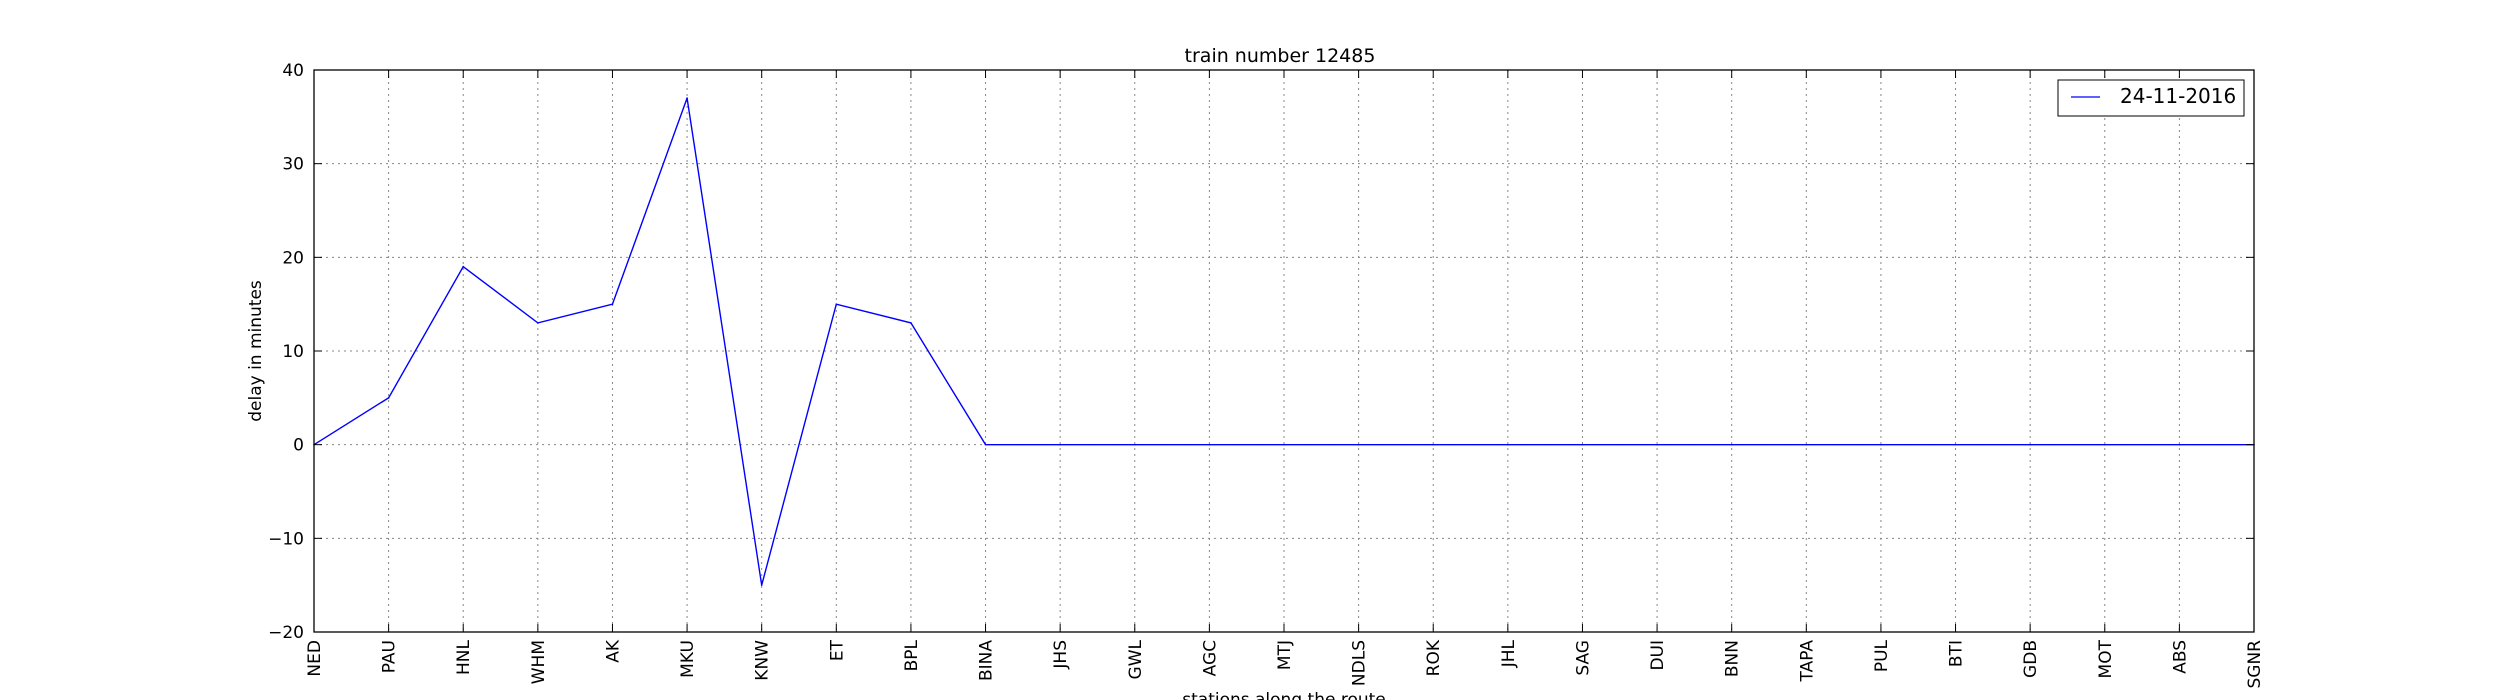 This screenshot has height=700, width=2500. What do you see at coordinates (1509, 653) in the screenshot?
I see `x-tick-label-jhl: JHL` at bounding box center [1509, 653].